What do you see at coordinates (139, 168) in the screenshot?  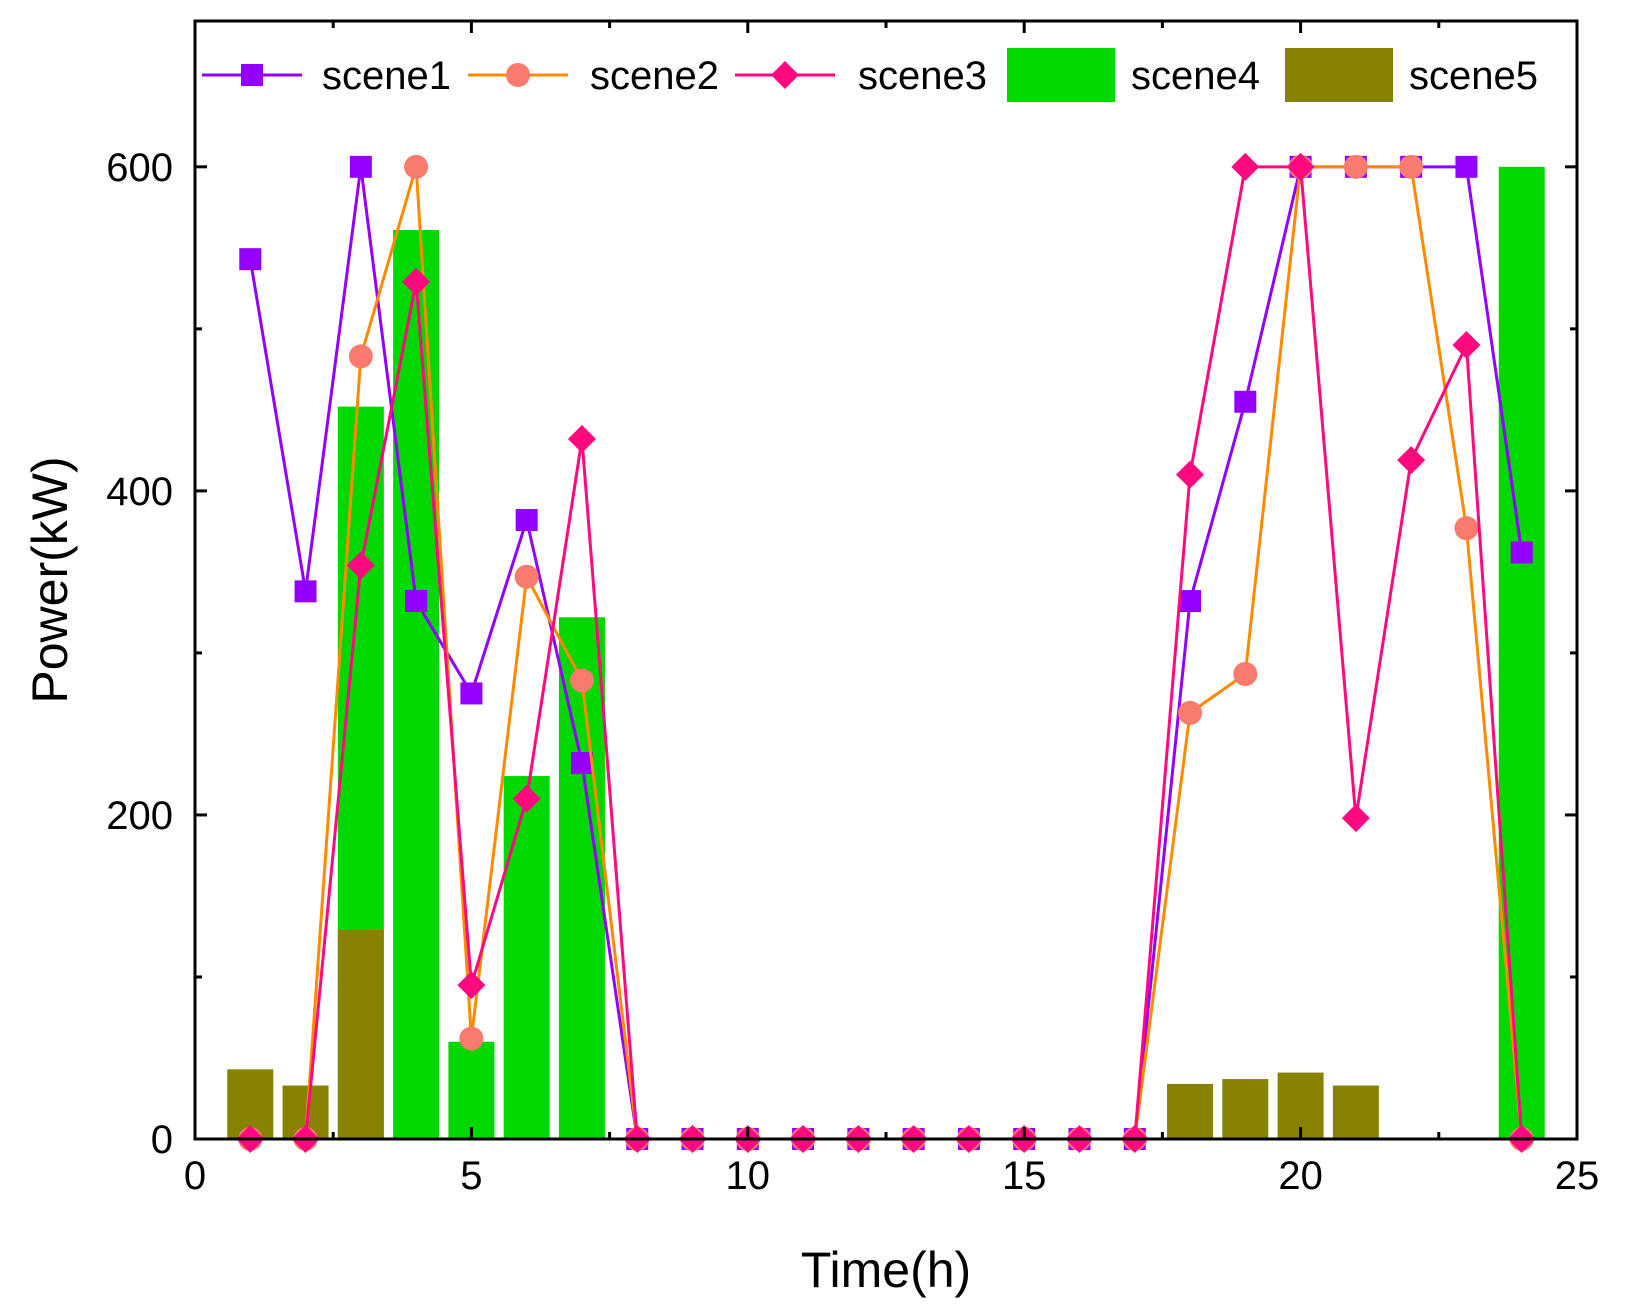 I see `y-tick-label: 600` at bounding box center [139, 168].